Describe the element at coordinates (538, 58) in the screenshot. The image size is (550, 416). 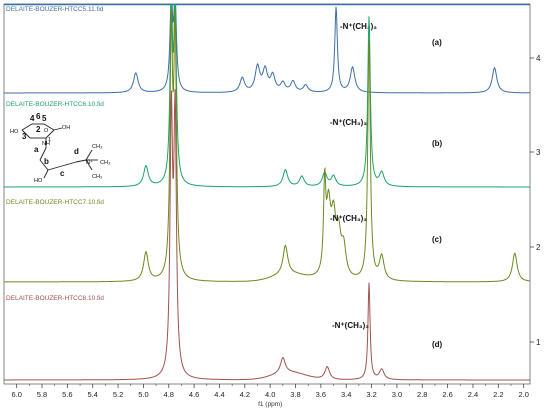
I see `right-axis-label: 4` at that location.